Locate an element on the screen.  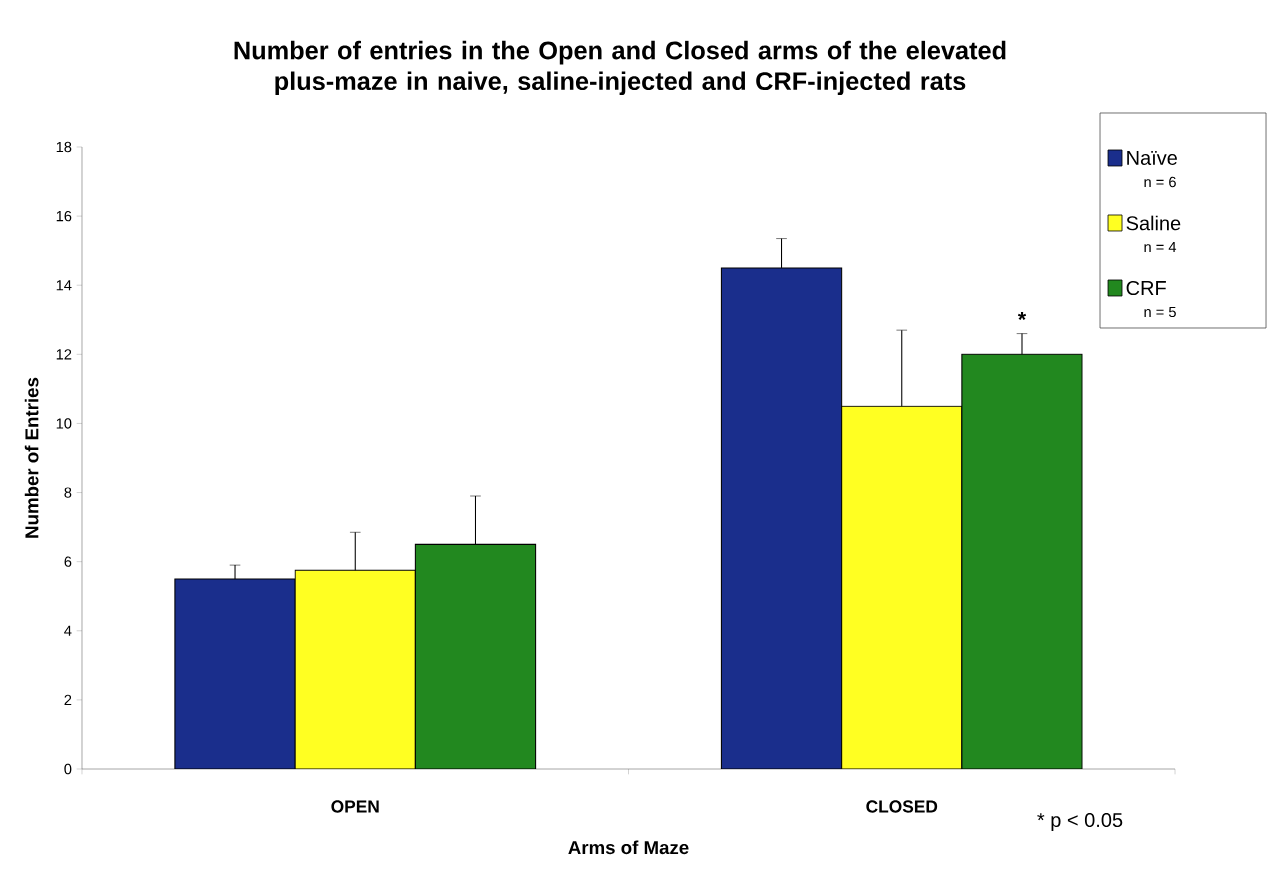
y-tick-label: 18 is located at coordinates (64, 147).